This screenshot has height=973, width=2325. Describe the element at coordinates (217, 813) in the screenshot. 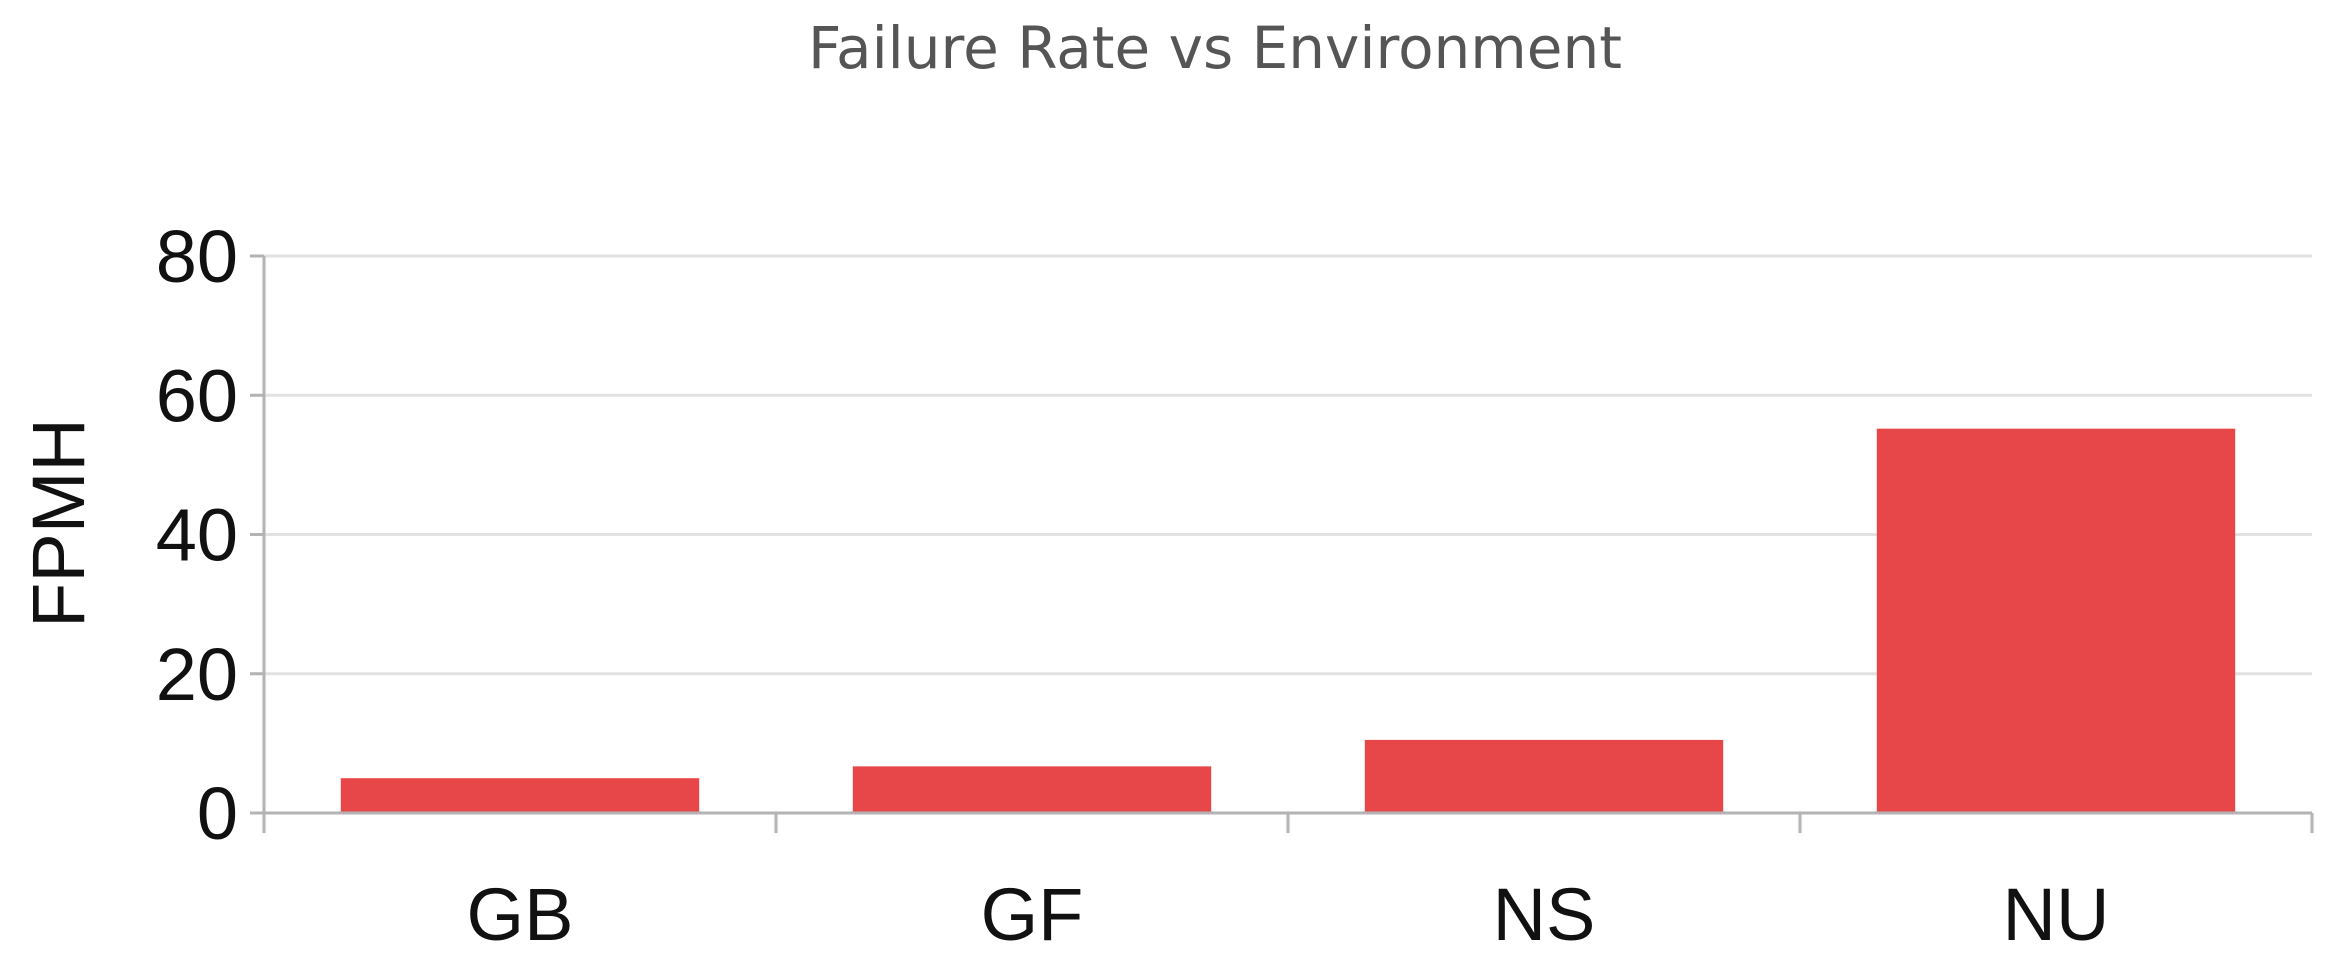

I see `y-tick-label: 0` at that location.